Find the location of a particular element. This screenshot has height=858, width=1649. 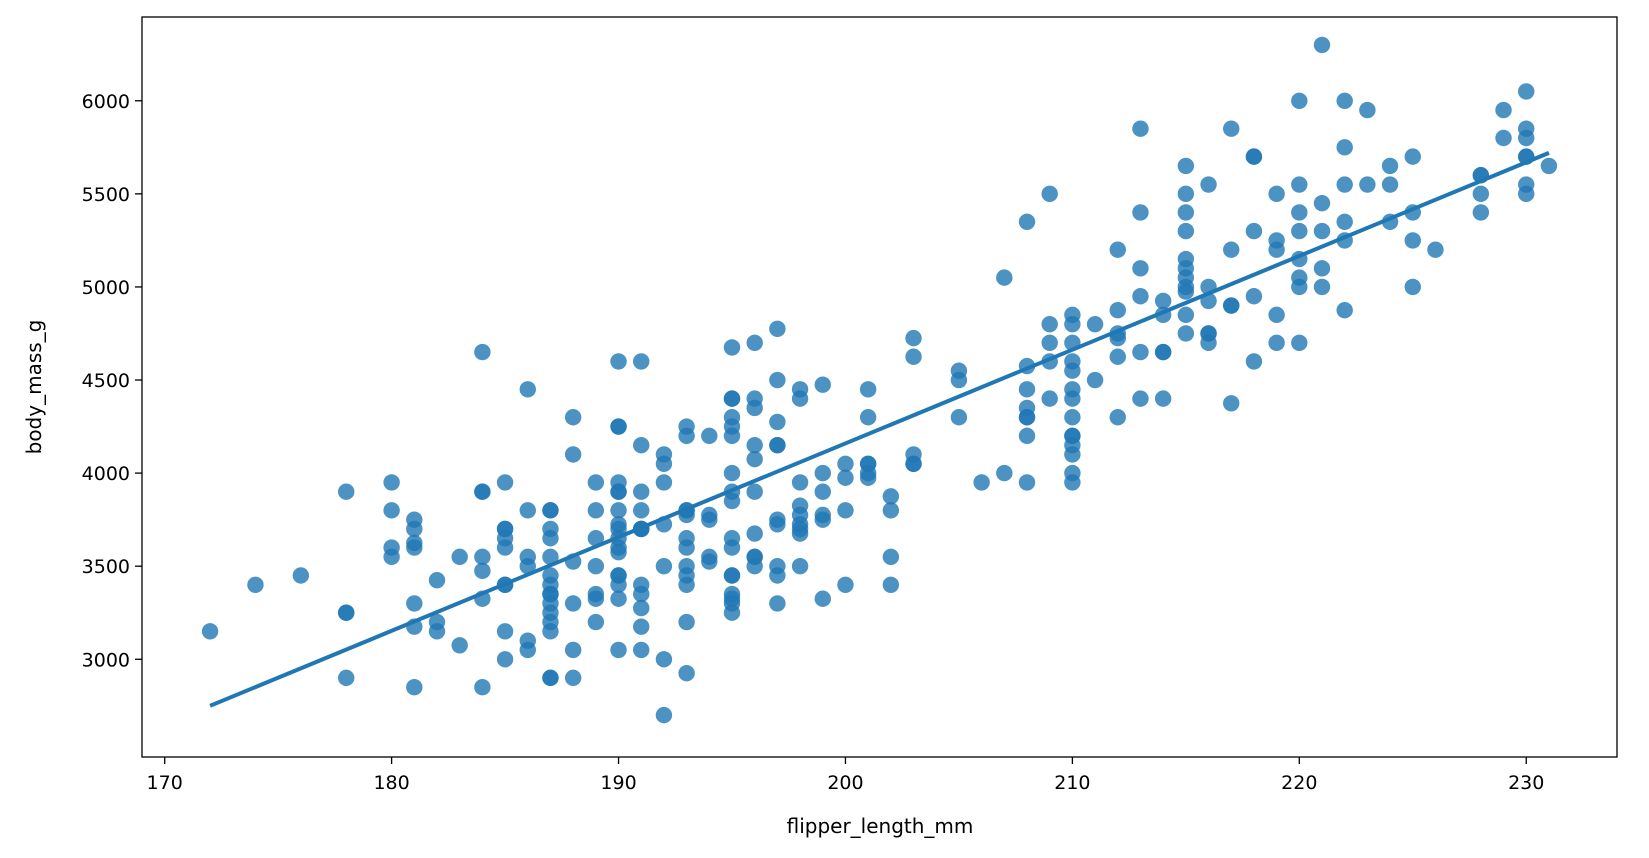

x-tick-label: 190 is located at coordinates (618, 783).